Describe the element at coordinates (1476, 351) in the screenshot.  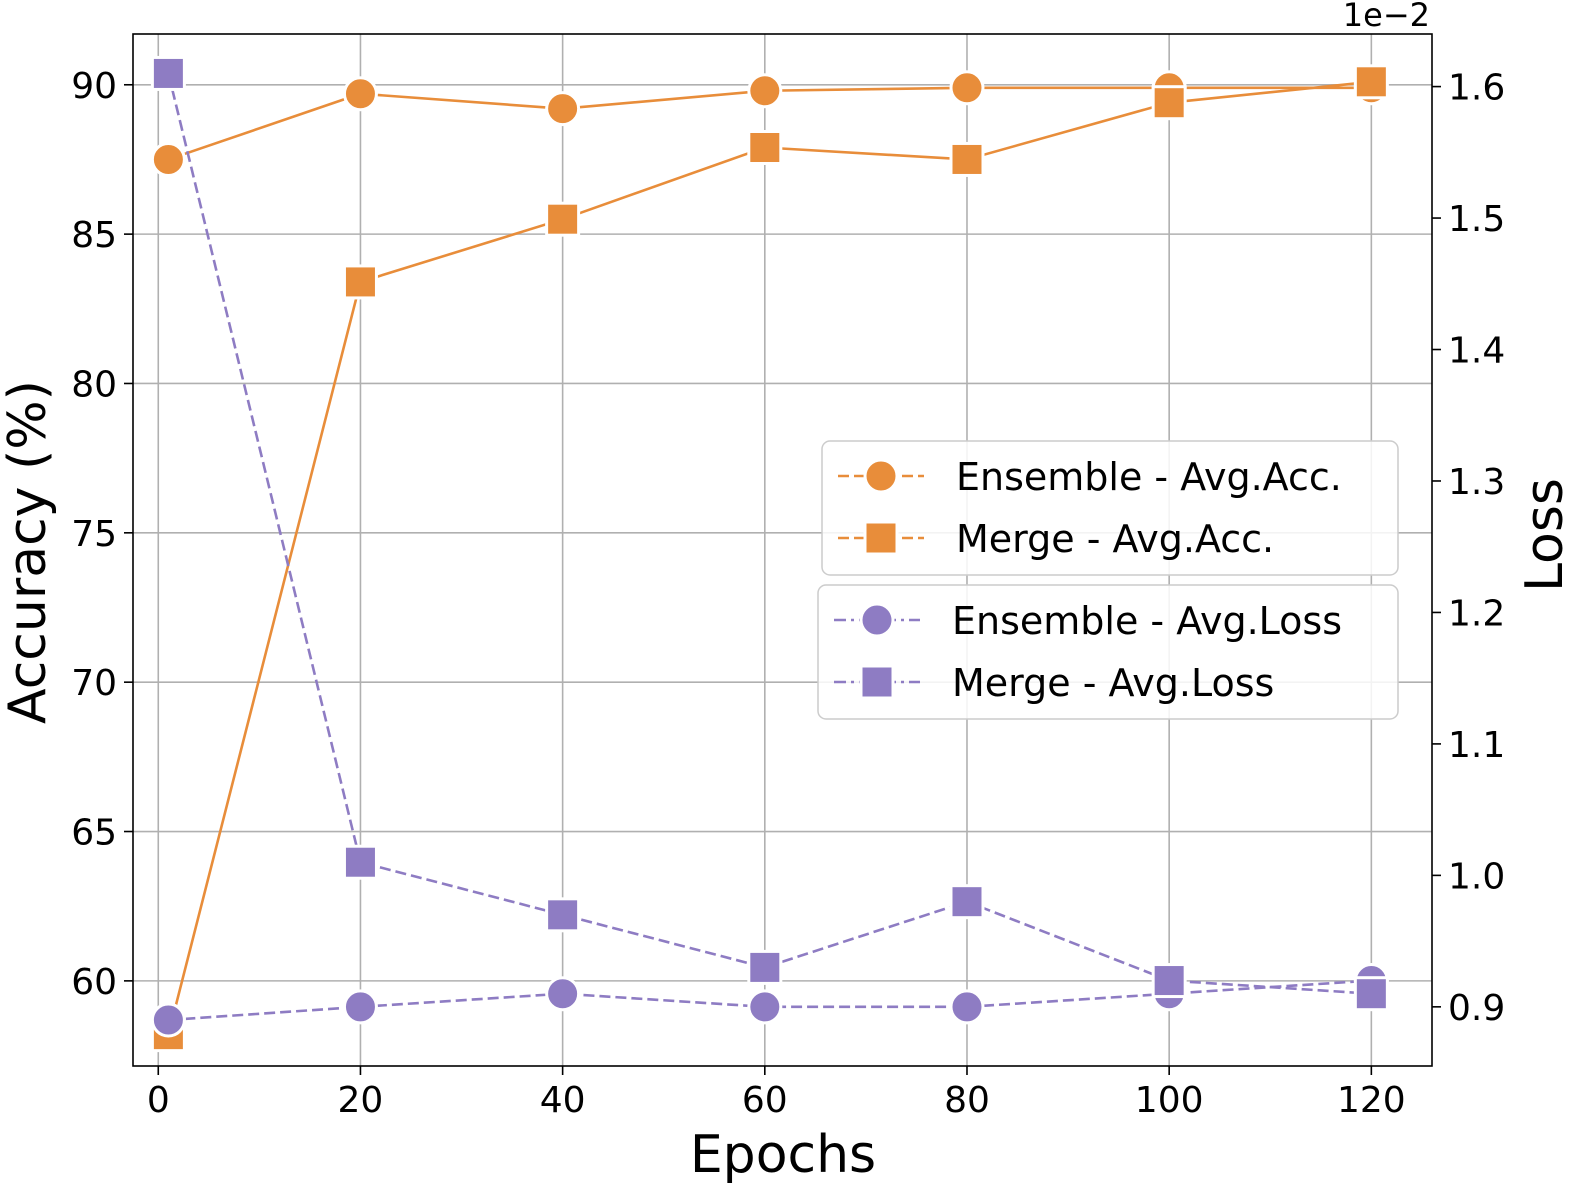
I see `right-y-tick-label: 1.4` at that location.